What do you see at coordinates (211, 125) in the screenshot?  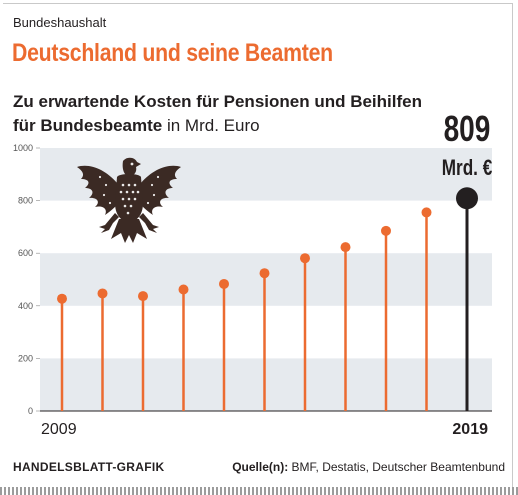 I see `subtitle-unit: in Mrd. Euro` at bounding box center [211, 125].